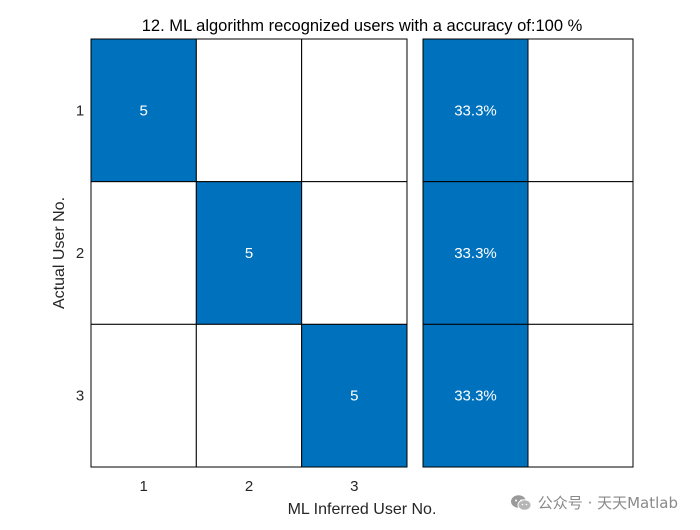  Describe the element at coordinates (59, 253) in the screenshot. I see `y-axis-label: Actual User No.` at that location.